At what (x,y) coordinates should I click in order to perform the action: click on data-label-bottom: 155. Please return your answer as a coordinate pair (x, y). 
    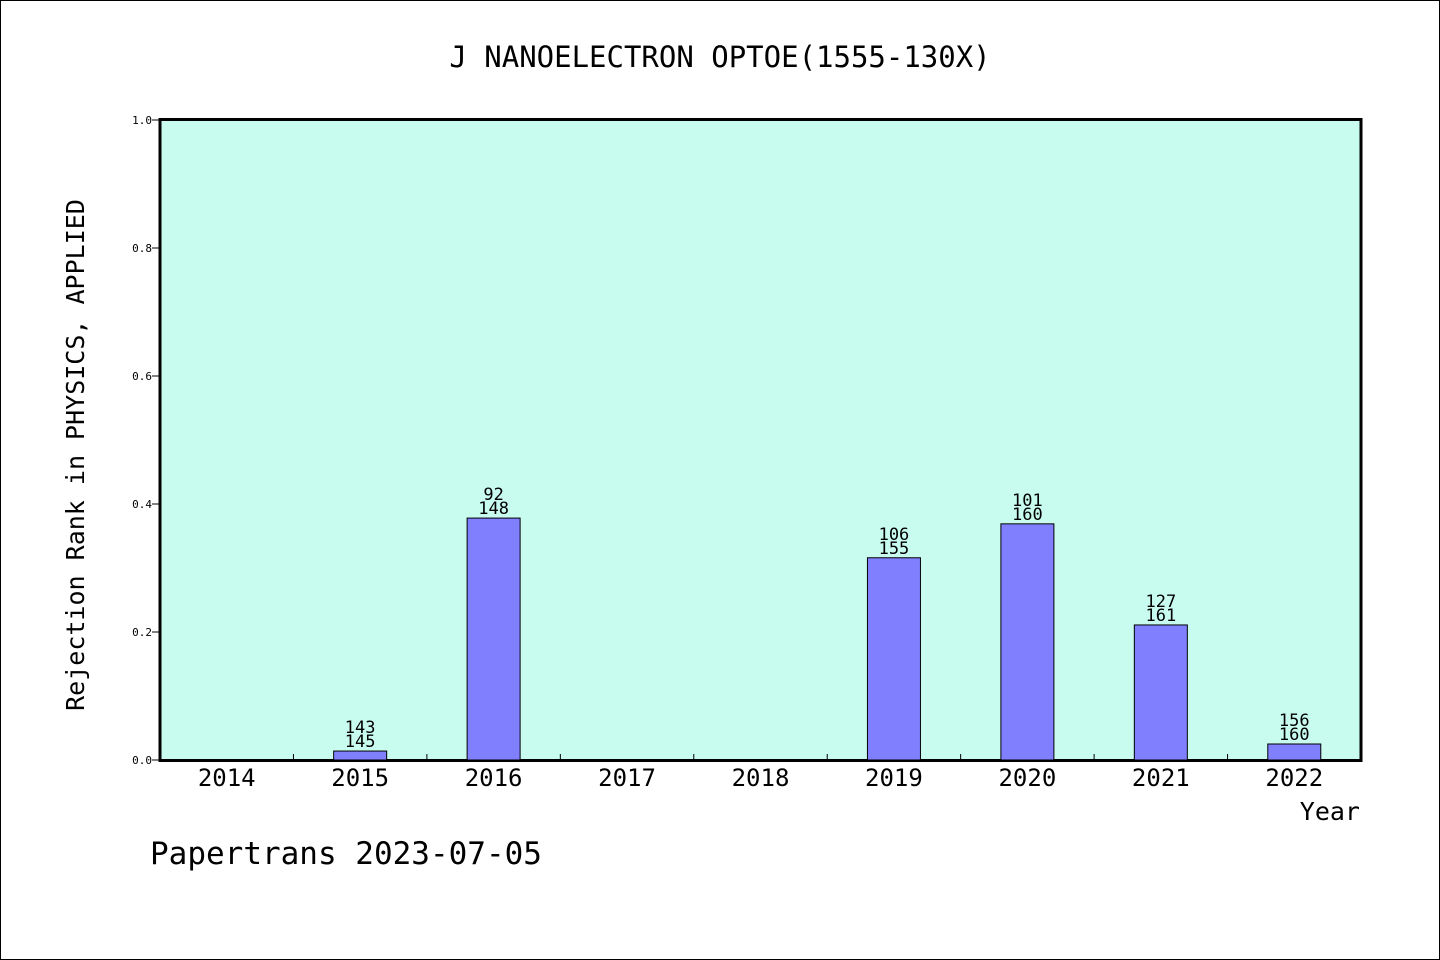
    Looking at the image, I should click on (894, 549).